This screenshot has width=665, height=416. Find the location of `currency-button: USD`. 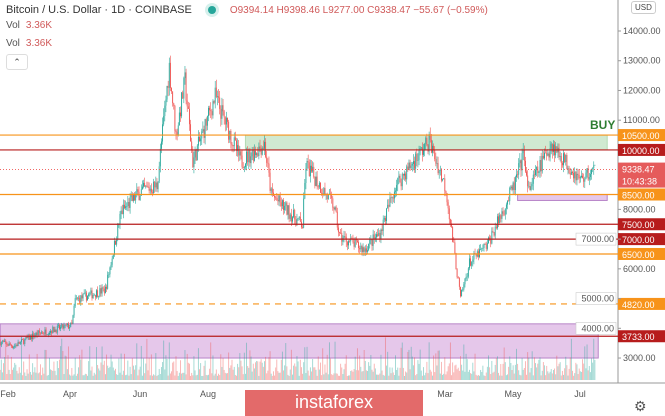

currency-button: USD is located at coordinates (643, 7).